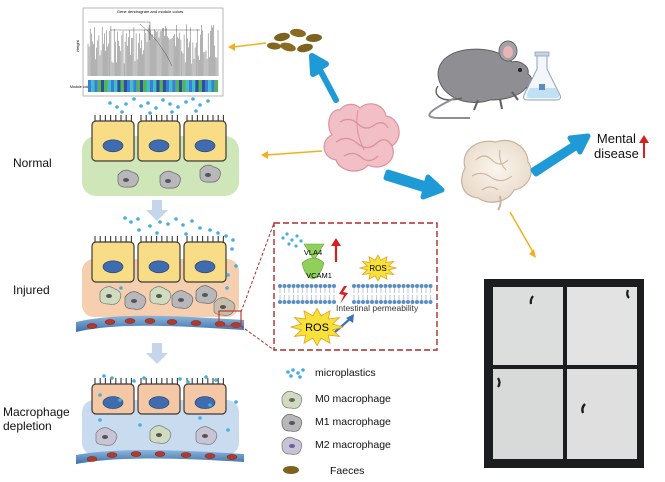 The width and height of the screenshot is (665, 482). Describe the element at coordinates (292, 445) in the screenshot. I see `legend-m2-swatch` at that location.